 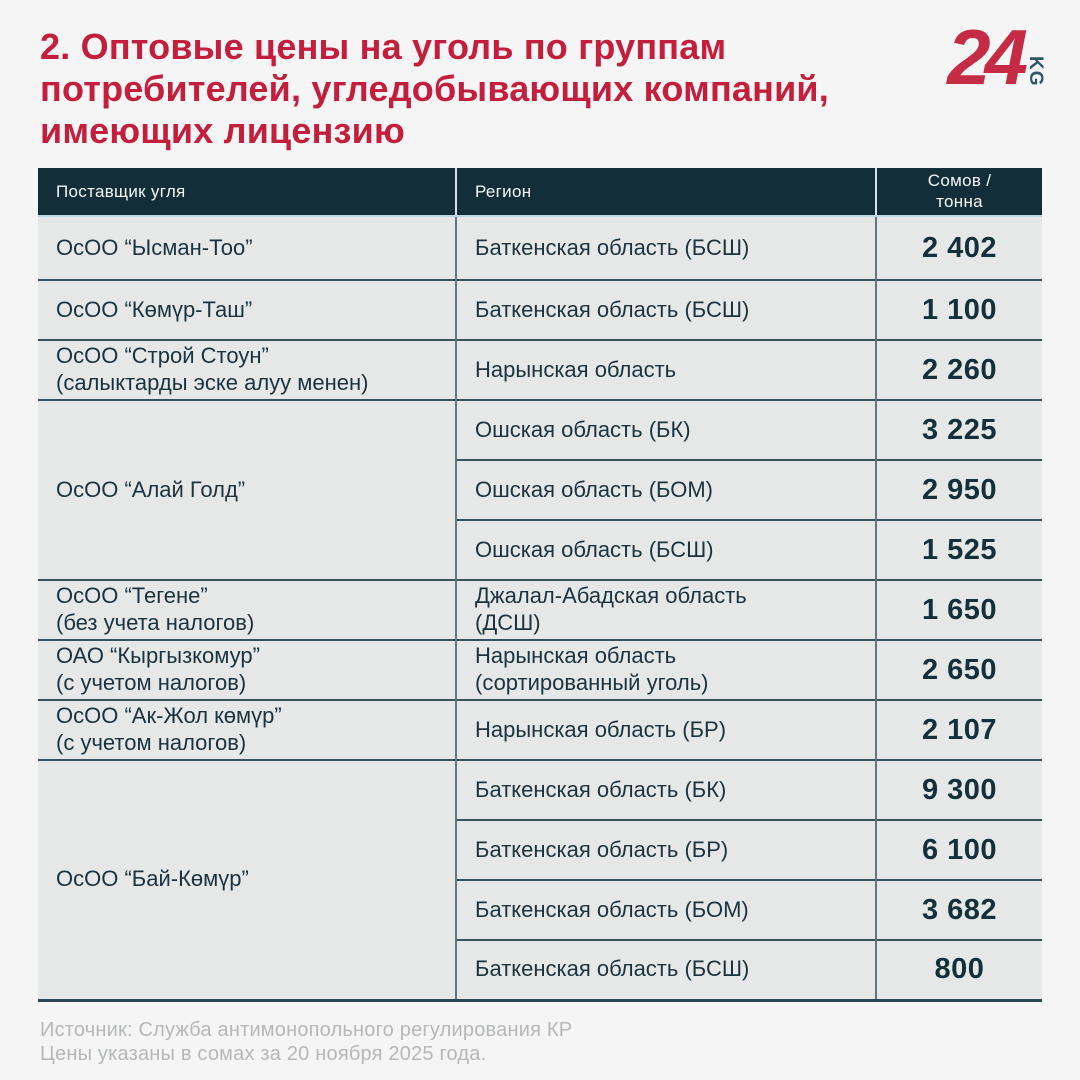 What do you see at coordinates (959, 669) in the screenshot?
I see `price-cell: 2 650` at bounding box center [959, 669].